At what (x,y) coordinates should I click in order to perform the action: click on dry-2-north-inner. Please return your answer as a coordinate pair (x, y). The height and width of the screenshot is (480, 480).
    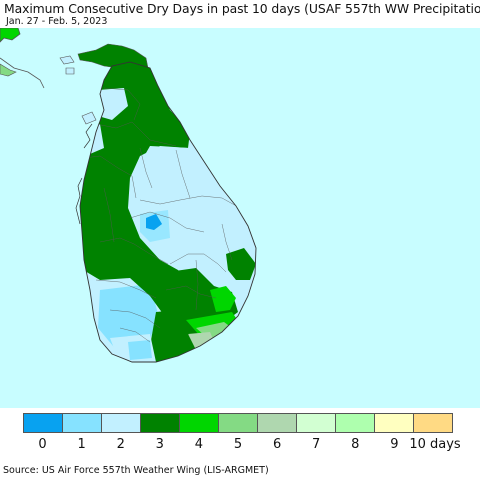
    Looking at the image, I should click on (113, 104).